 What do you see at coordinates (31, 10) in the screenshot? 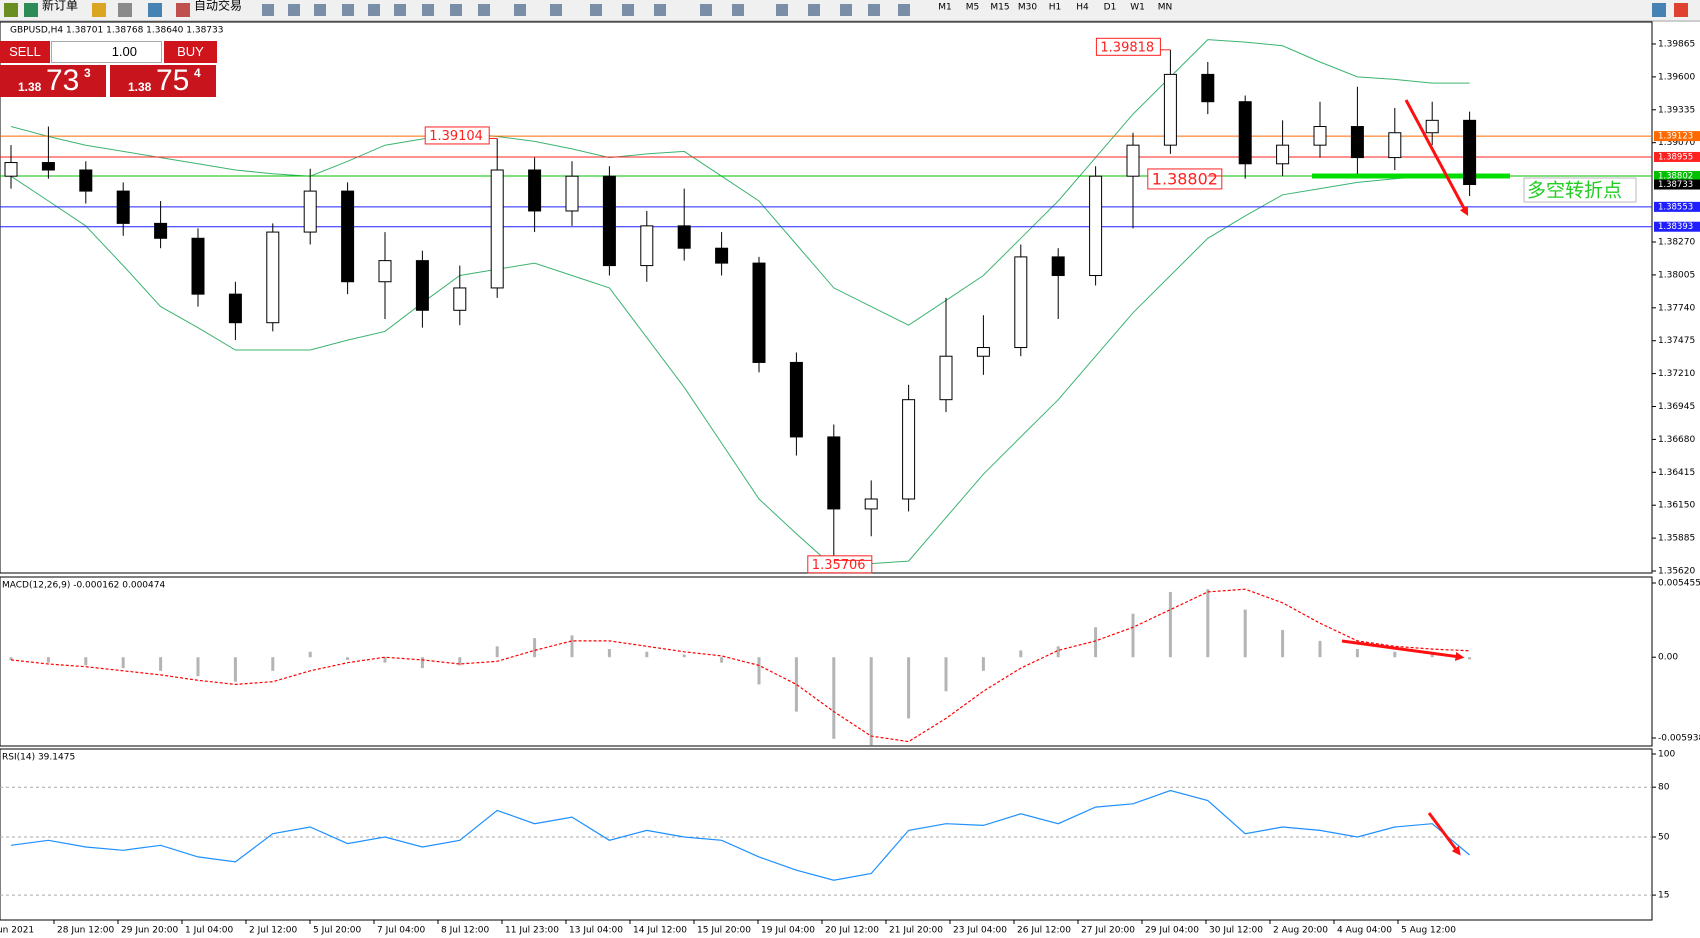
I see `new-order-icon` at bounding box center [31, 10].